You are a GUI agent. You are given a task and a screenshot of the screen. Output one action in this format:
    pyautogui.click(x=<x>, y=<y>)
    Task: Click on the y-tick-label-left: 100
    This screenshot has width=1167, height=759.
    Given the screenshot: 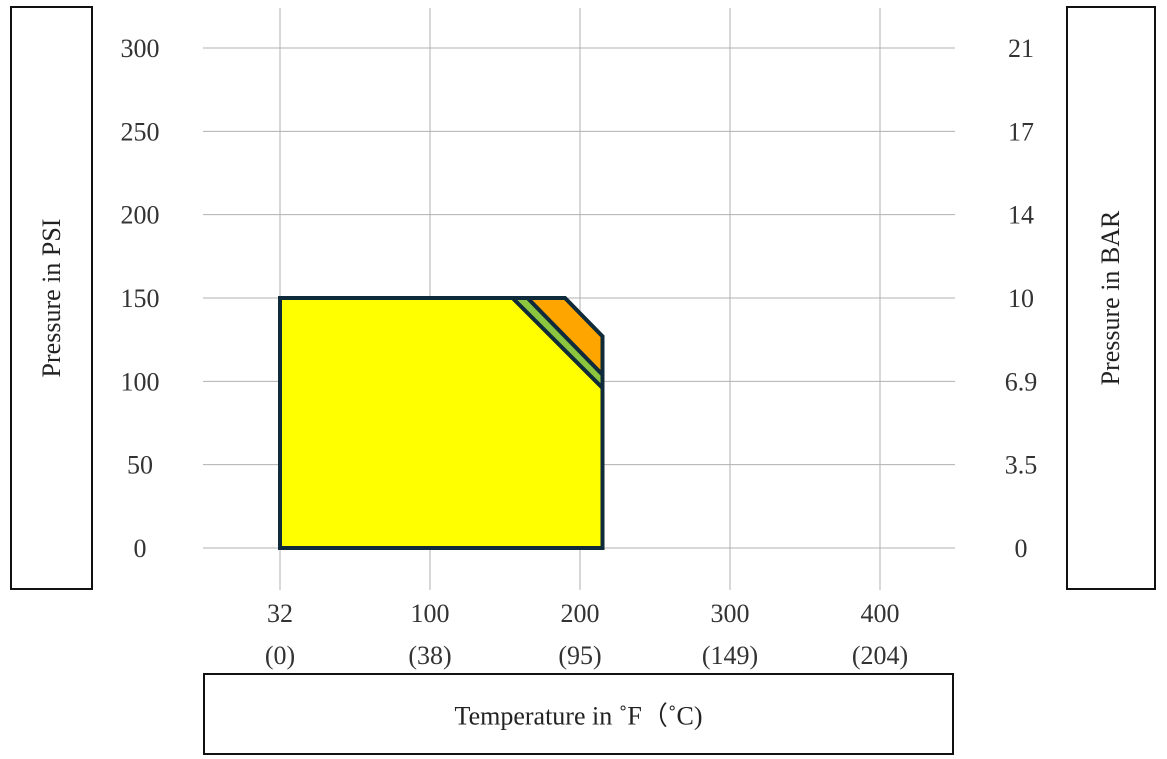 What is the action you would take?
    pyautogui.click(x=140, y=381)
    